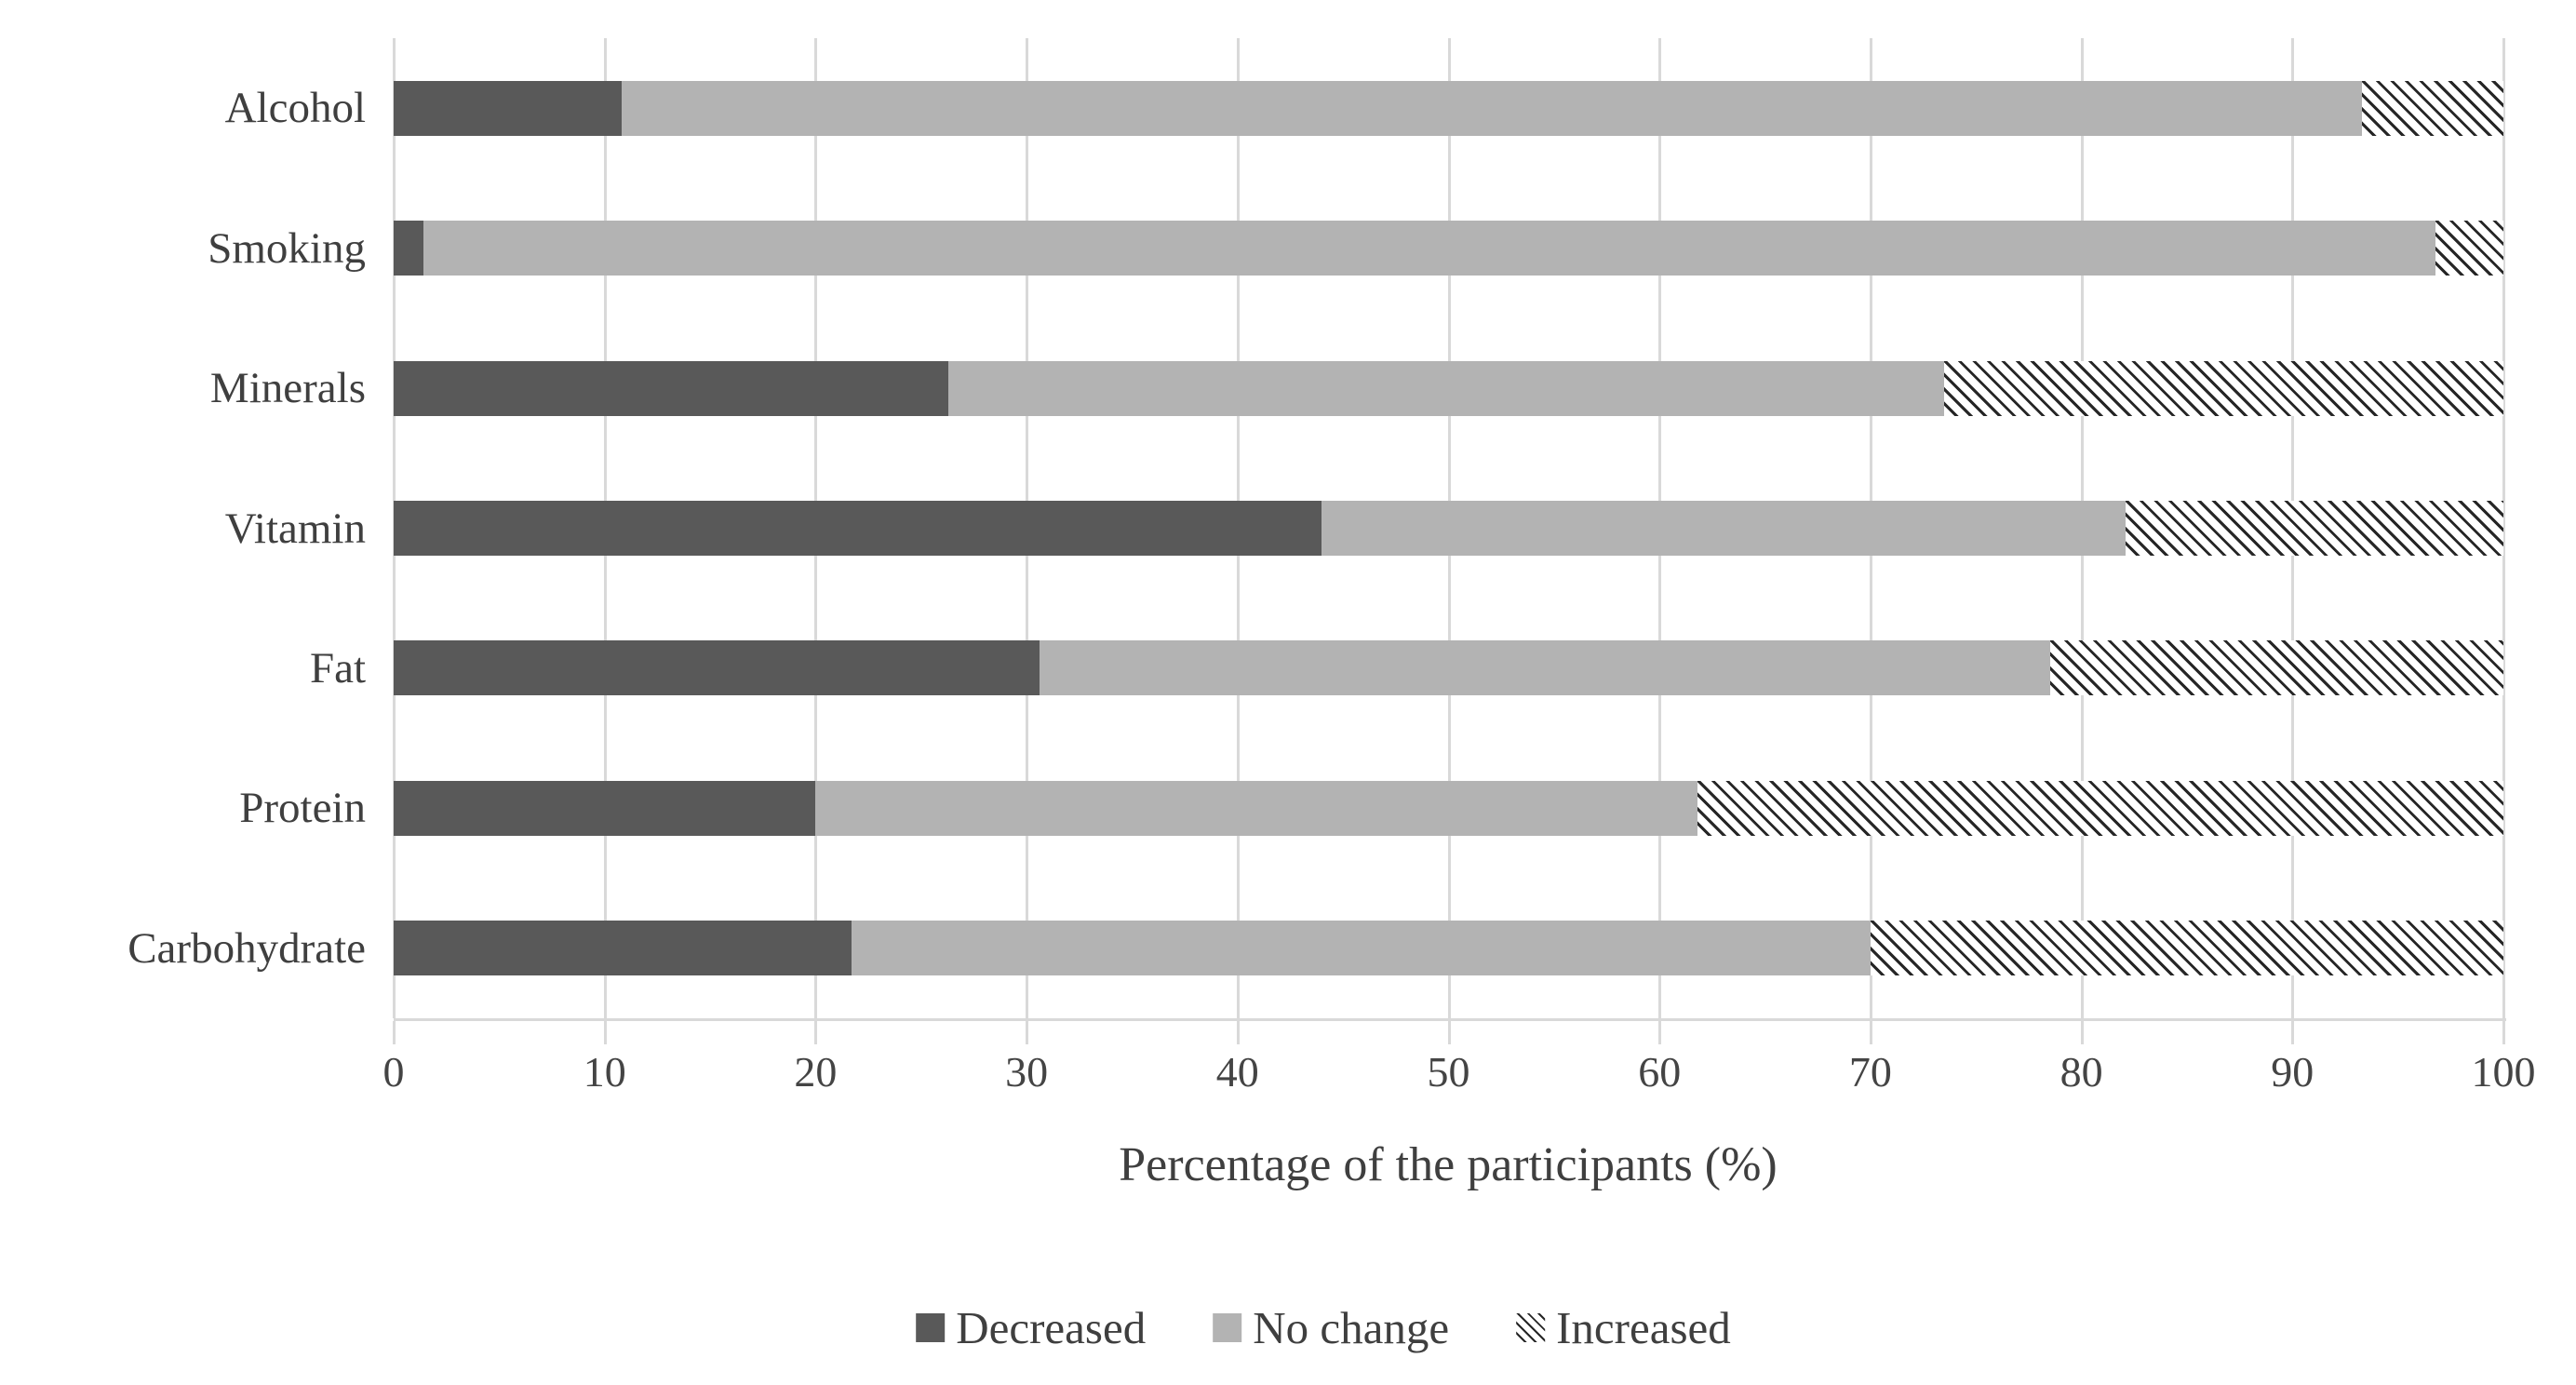 This screenshot has height=1385, width=2576. I want to click on legend-item-decreased: Decreased, so click(1031, 1327).